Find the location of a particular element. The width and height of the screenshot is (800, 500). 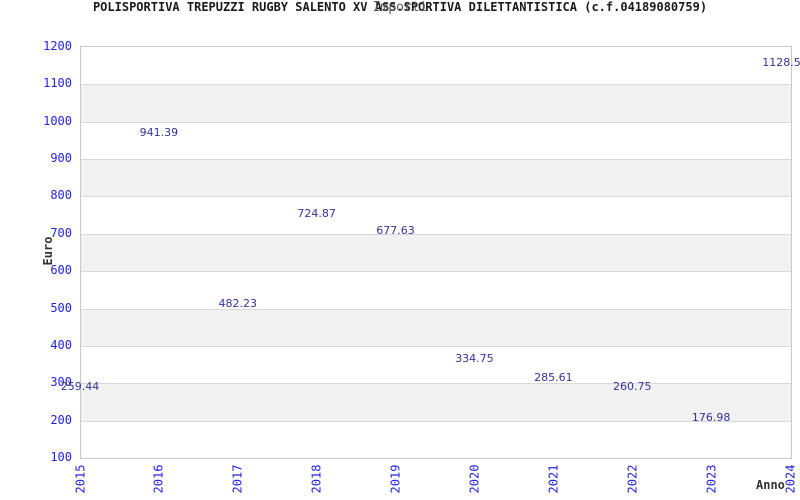

x-tick-label: 2024 is located at coordinates (790, 479).